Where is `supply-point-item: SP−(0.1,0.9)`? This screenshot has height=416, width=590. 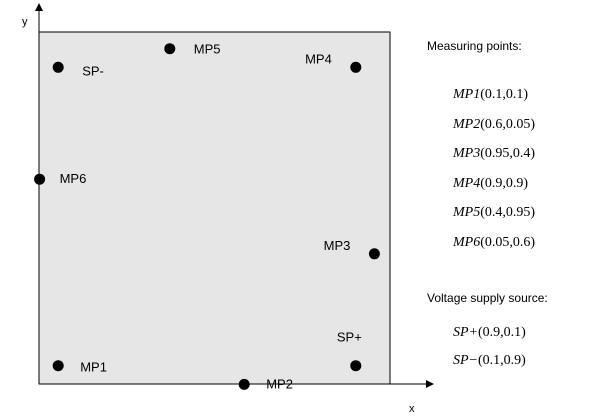 supply-point-item: SP−(0.1,0.9) is located at coordinates (489, 361).